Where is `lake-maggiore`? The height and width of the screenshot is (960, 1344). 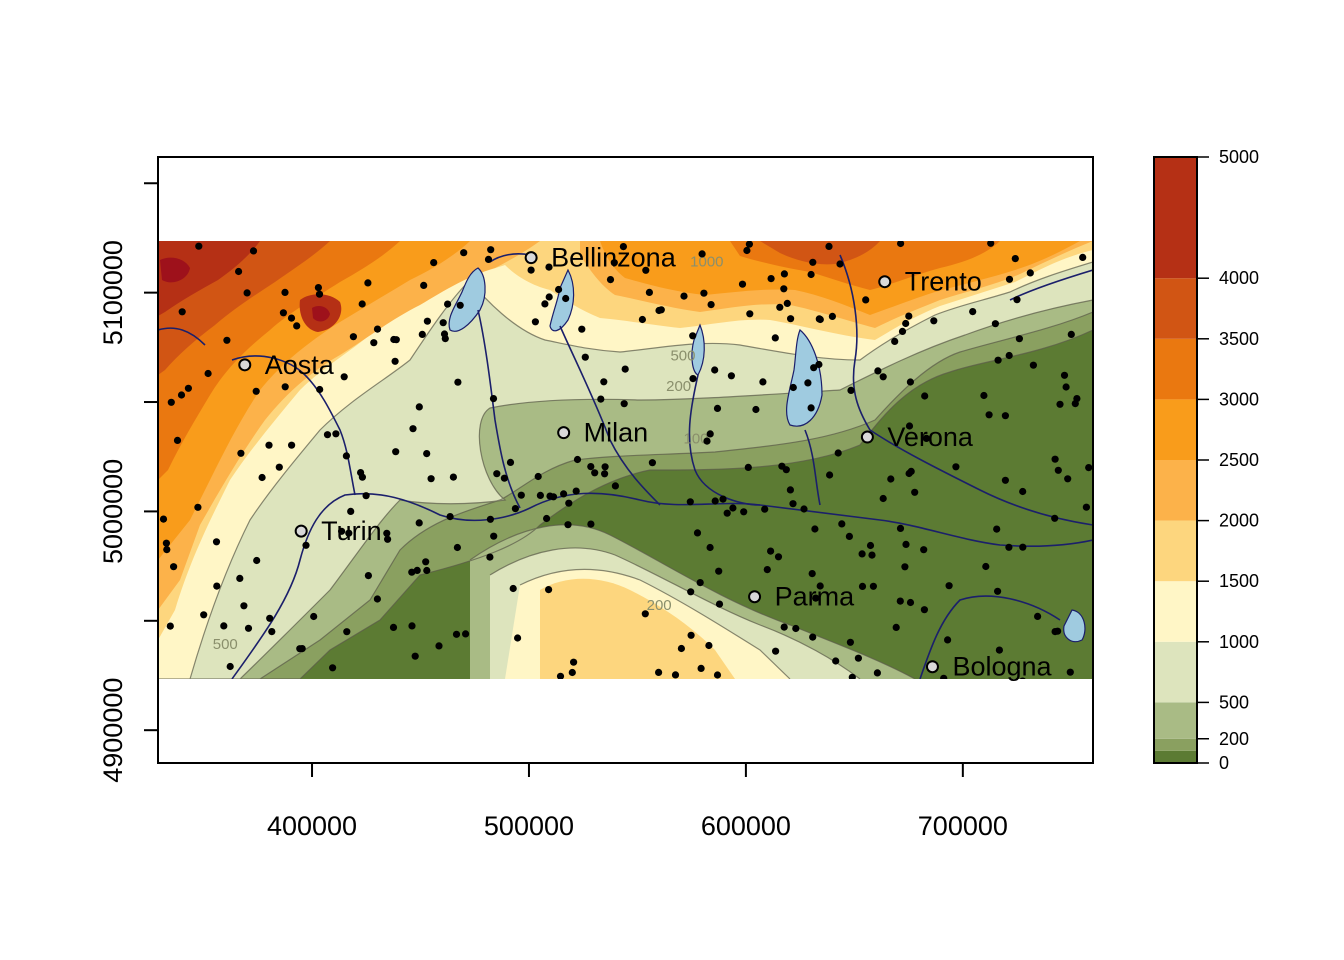 lake-maggiore is located at coordinates (467, 299).